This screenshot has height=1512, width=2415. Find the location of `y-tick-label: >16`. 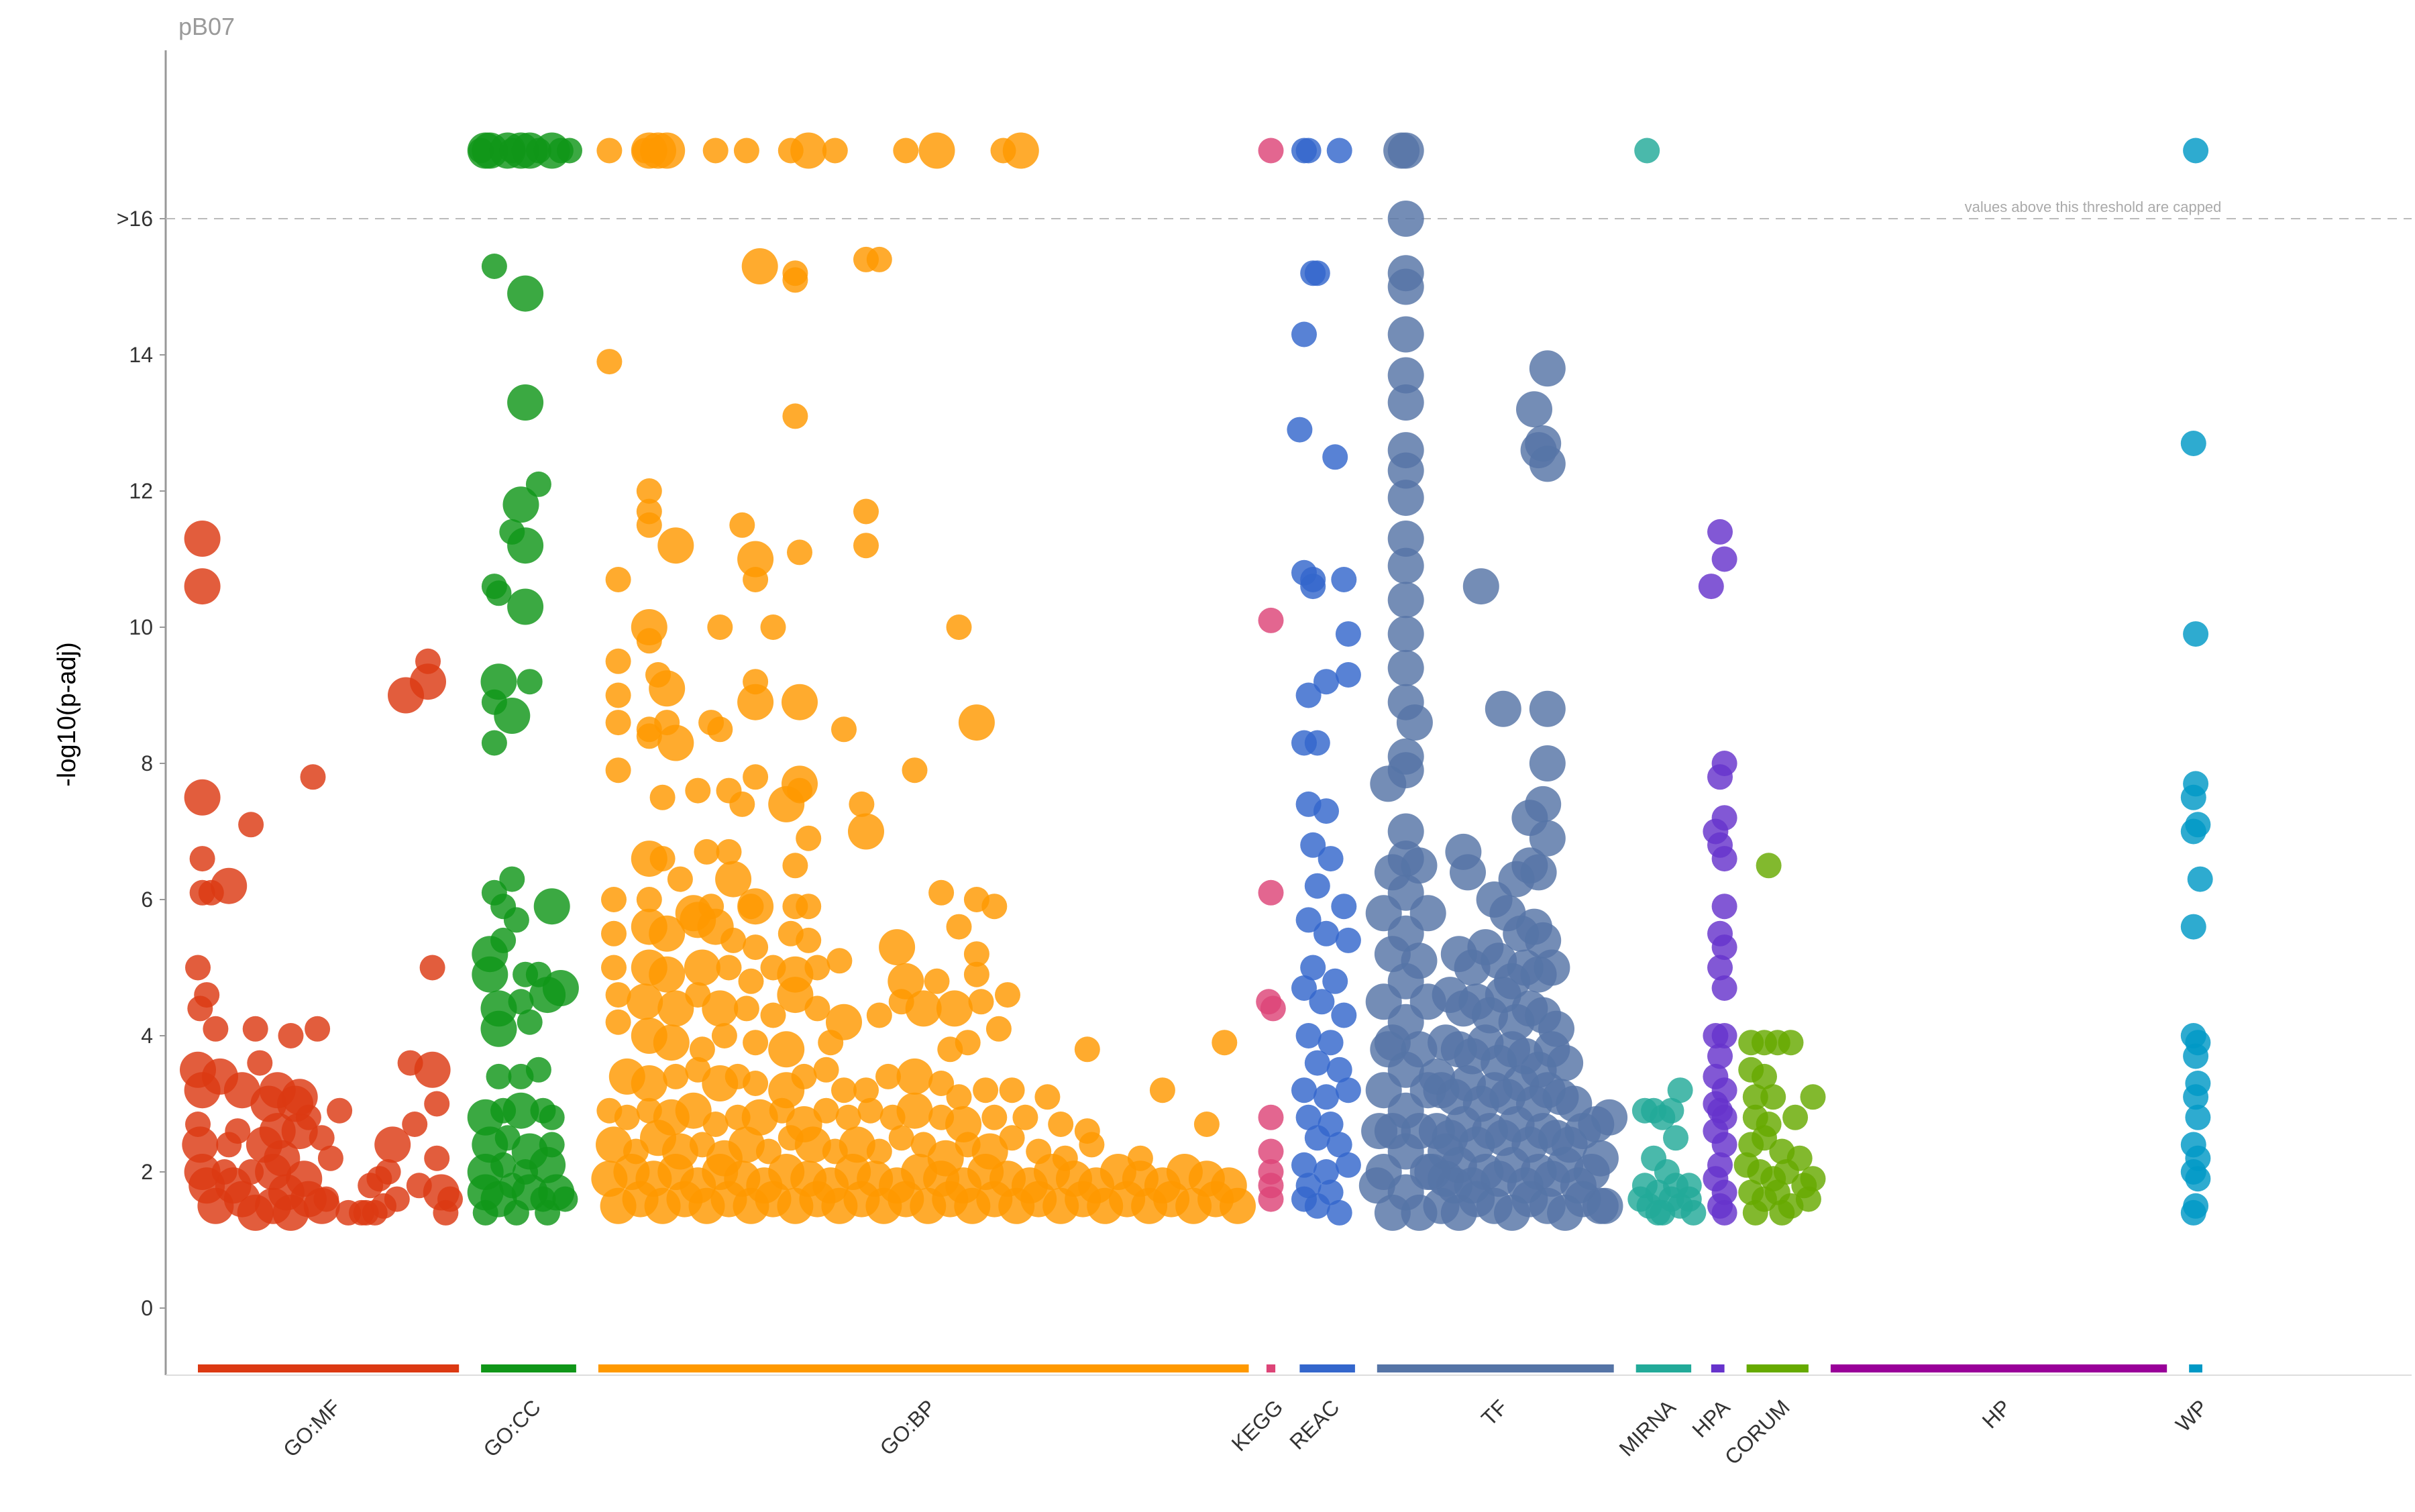

y-tick-label: >16 is located at coordinates (135, 219).